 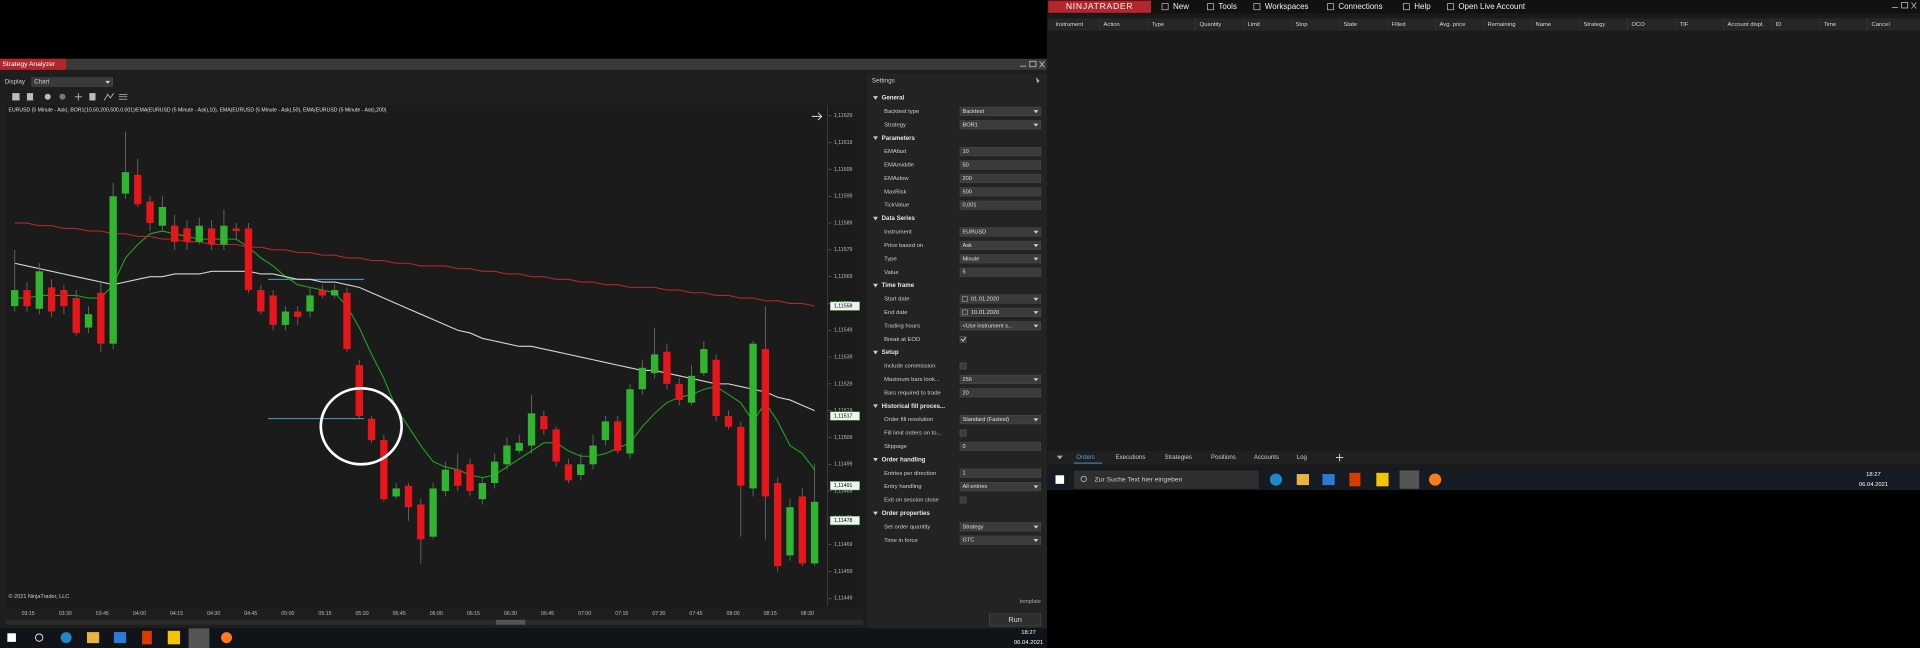 What do you see at coordinates (1158, 25) in the screenshot?
I see `column-header: Type` at bounding box center [1158, 25].